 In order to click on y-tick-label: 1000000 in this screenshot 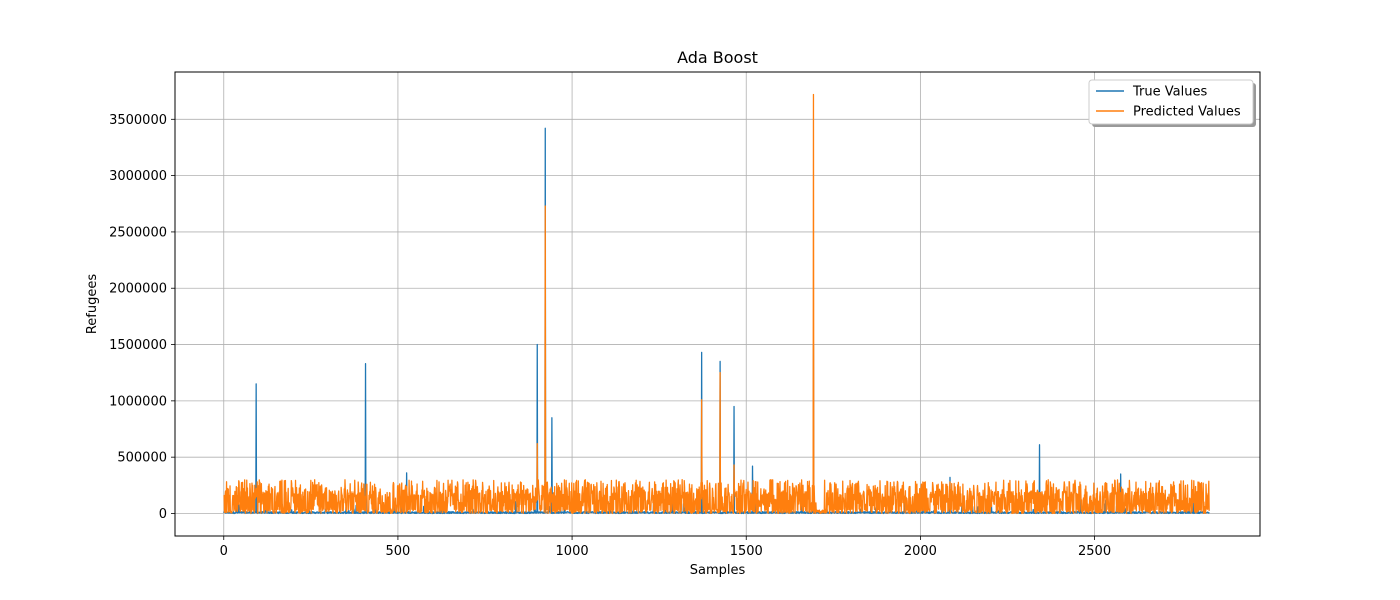, I will do `click(138, 401)`.